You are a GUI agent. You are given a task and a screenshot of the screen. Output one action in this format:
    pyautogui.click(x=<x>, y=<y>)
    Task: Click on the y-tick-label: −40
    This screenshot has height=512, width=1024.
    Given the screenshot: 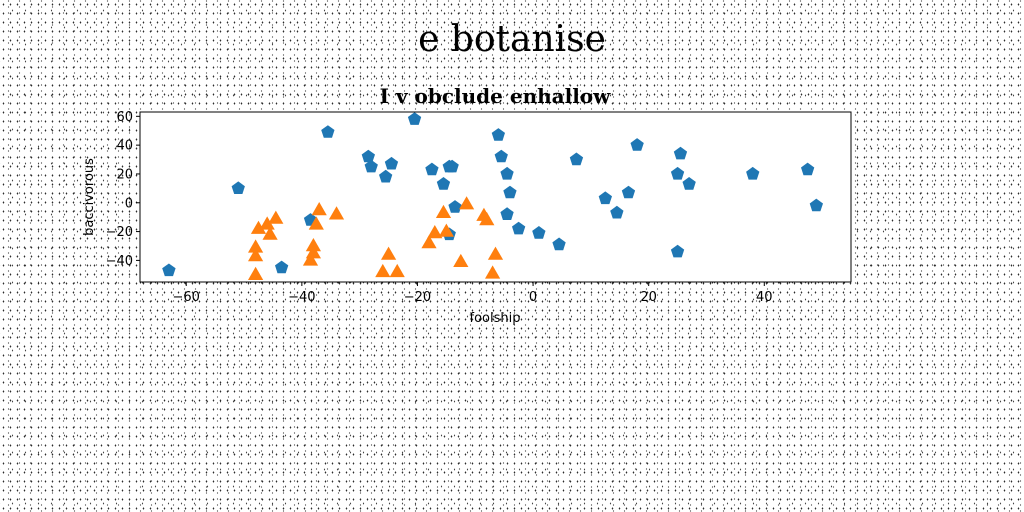 What is the action you would take?
    pyautogui.click(x=119, y=261)
    